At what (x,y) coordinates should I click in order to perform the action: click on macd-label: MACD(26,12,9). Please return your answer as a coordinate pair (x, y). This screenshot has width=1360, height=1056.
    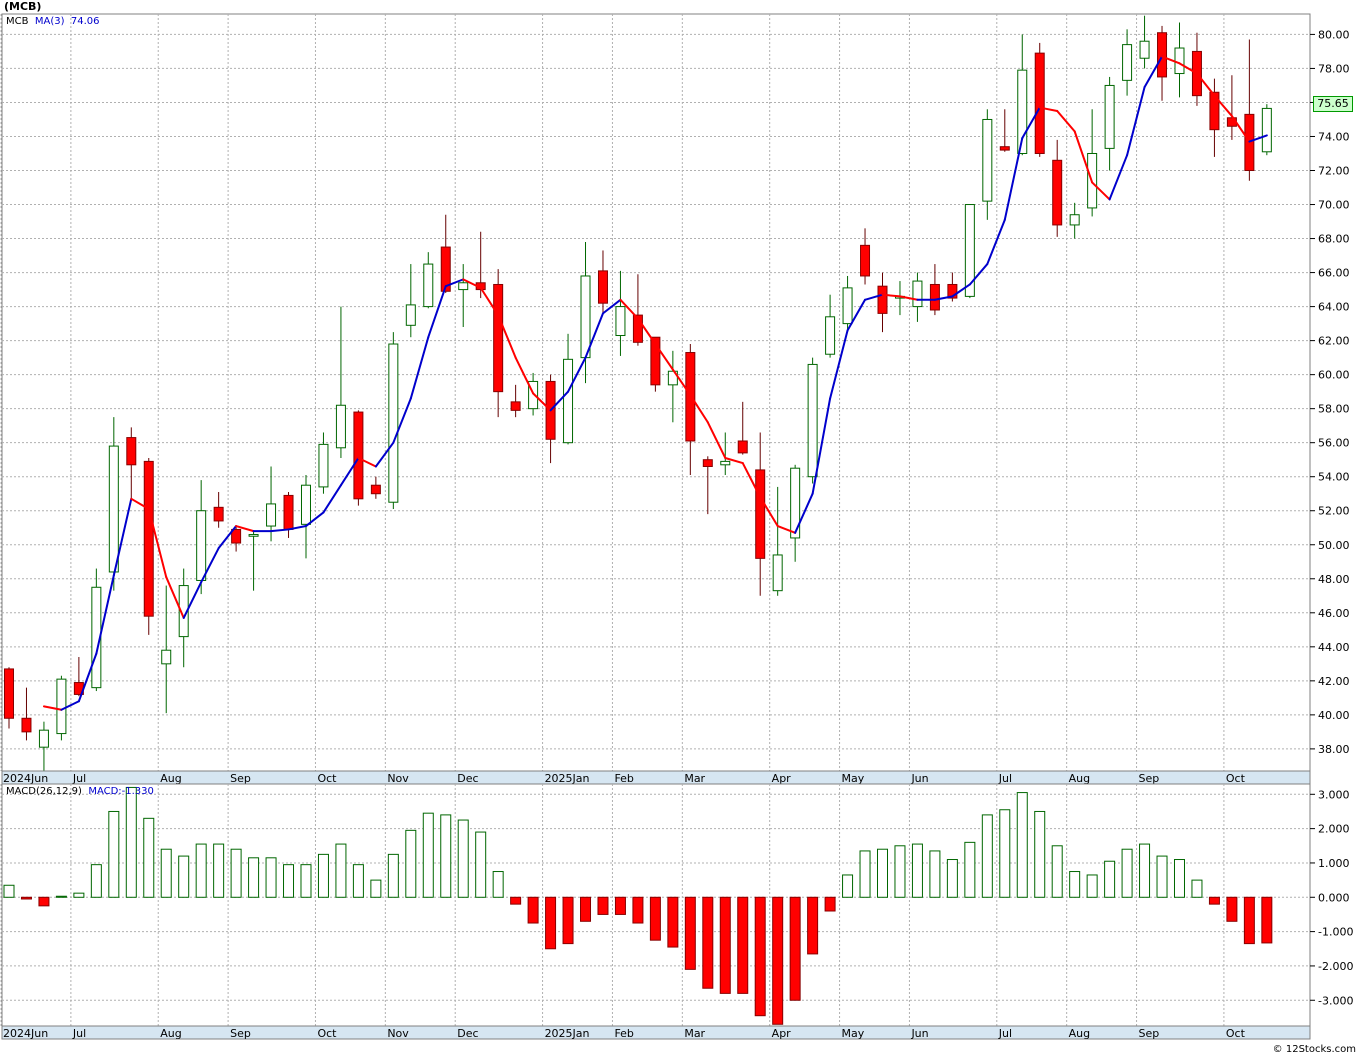
    Looking at the image, I should click on (44, 791).